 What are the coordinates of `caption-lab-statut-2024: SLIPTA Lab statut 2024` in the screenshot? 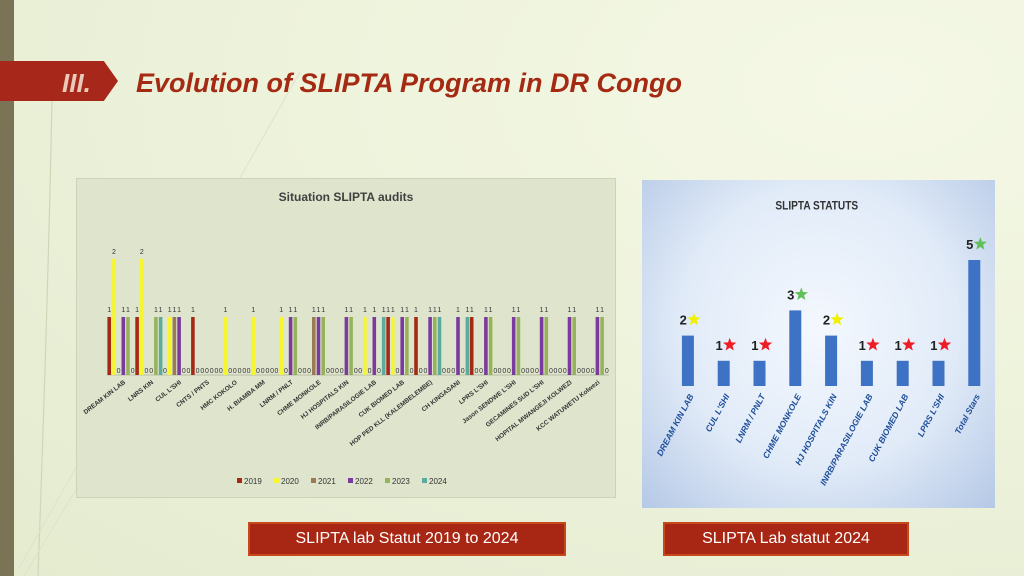 It's located at (786, 539).